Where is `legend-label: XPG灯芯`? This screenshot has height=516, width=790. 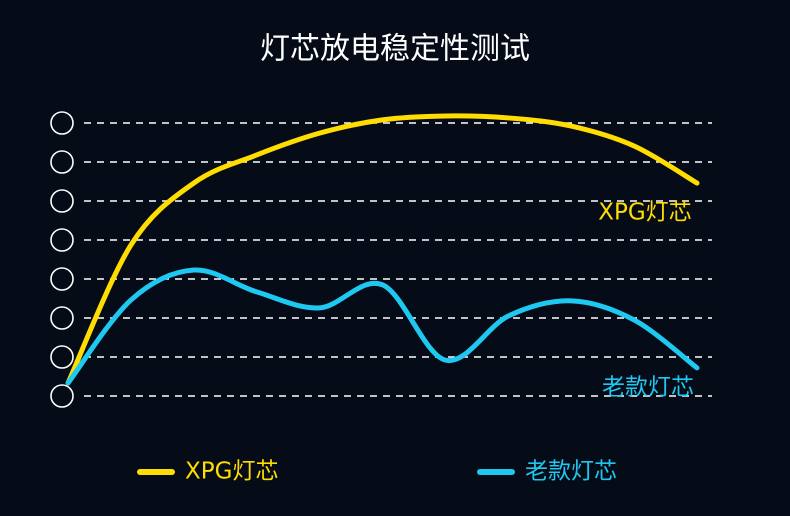
legend-label: XPG灯芯 is located at coordinates (231, 472).